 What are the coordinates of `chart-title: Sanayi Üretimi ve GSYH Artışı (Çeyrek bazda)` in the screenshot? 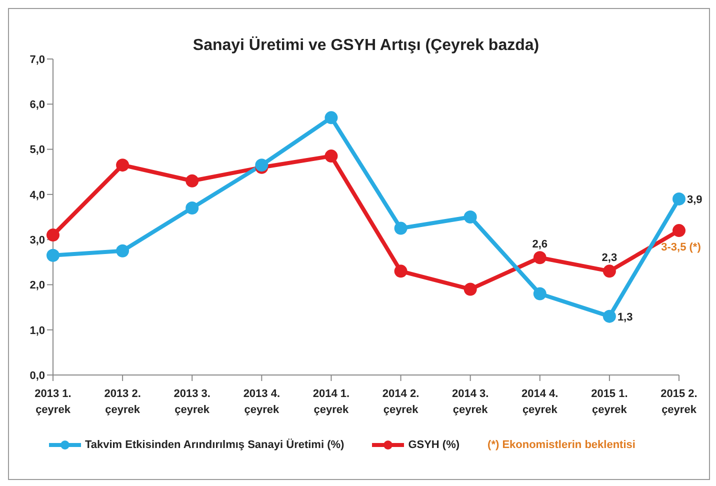 It's located at (366, 46).